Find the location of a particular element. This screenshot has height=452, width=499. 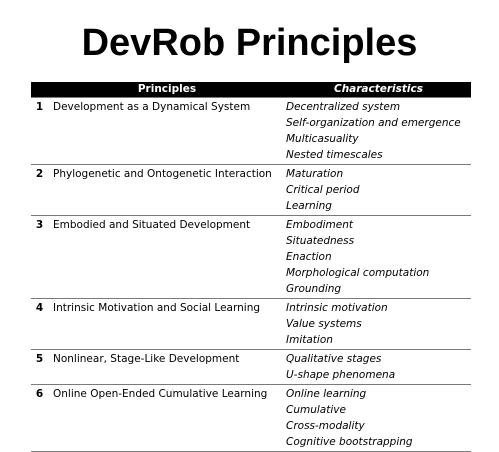

table-header-row: Principles Characteristics is located at coordinates (251, 90).